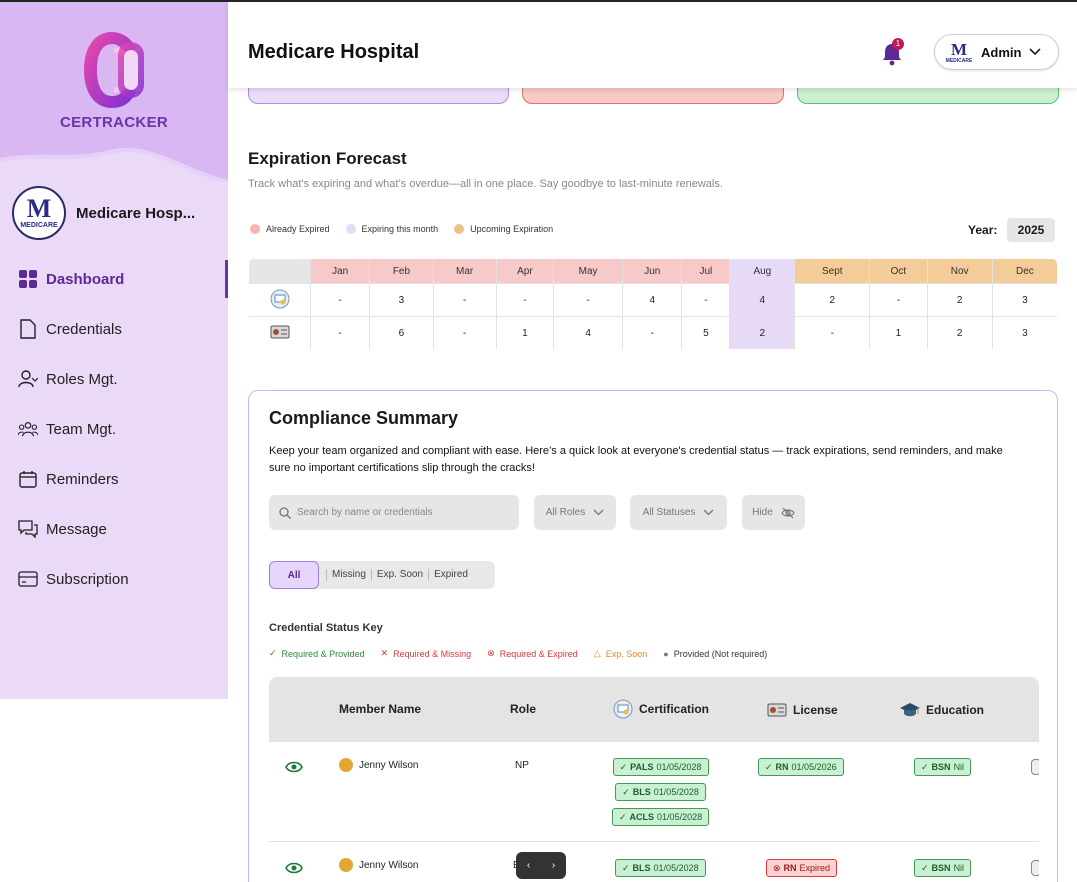 The height and width of the screenshot is (882, 1077). I want to click on column-header-member-name: Member Name, so click(380, 709).